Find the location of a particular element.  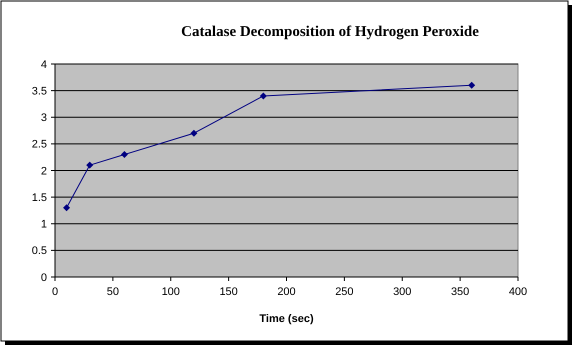

x-tick-label: 300 is located at coordinates (402, 292).